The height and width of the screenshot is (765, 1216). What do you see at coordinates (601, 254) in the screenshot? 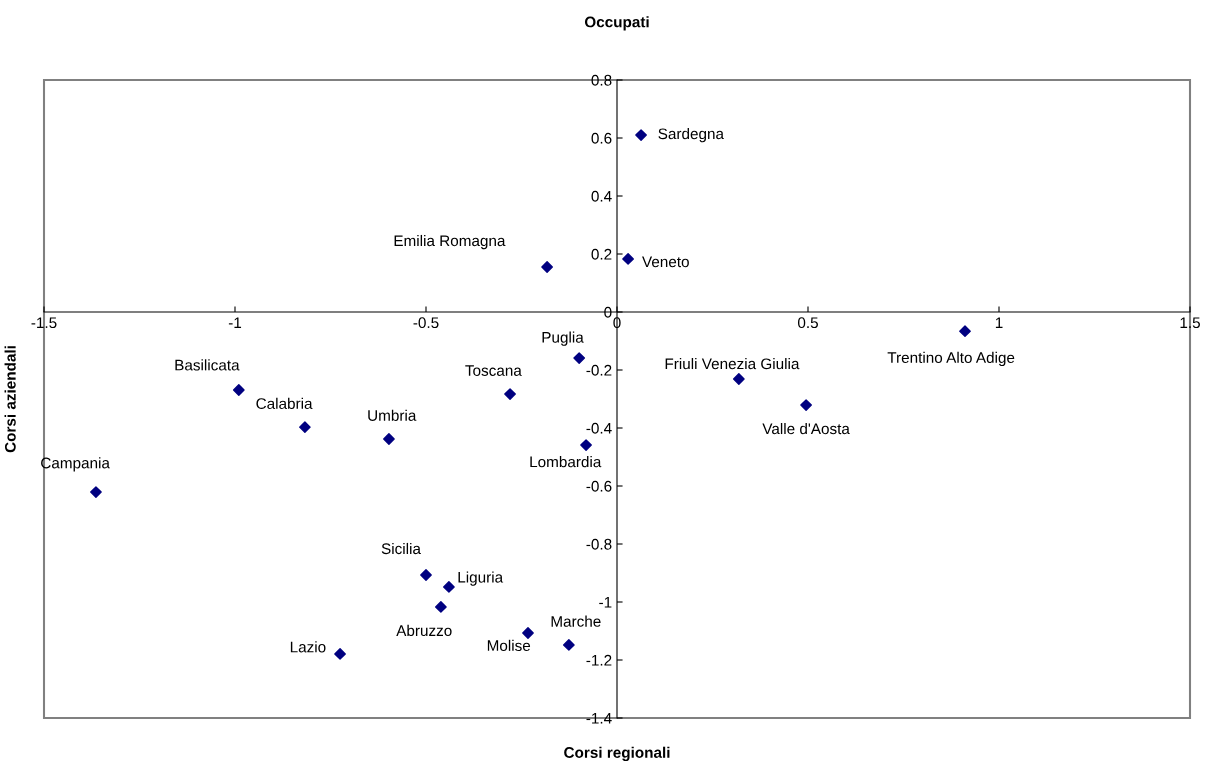
I see `y-tick-label: 0.2` at bounding box center [601, 254].